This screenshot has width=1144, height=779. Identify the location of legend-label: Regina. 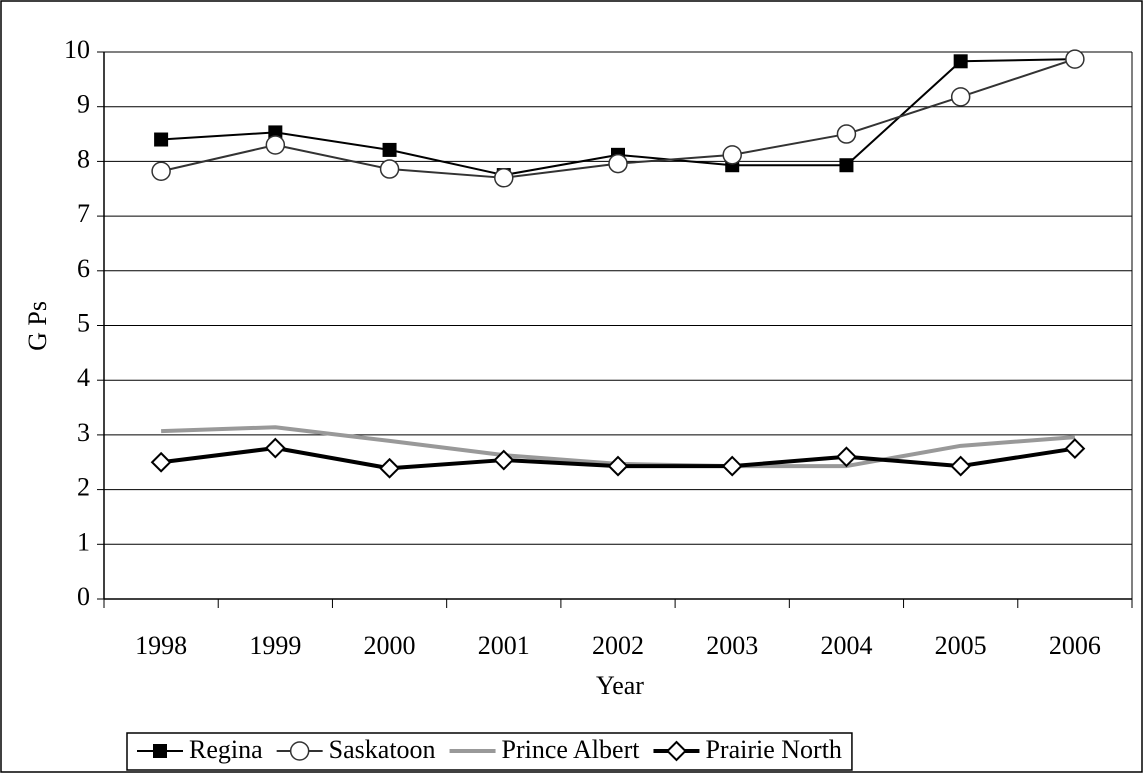
(226, 749).